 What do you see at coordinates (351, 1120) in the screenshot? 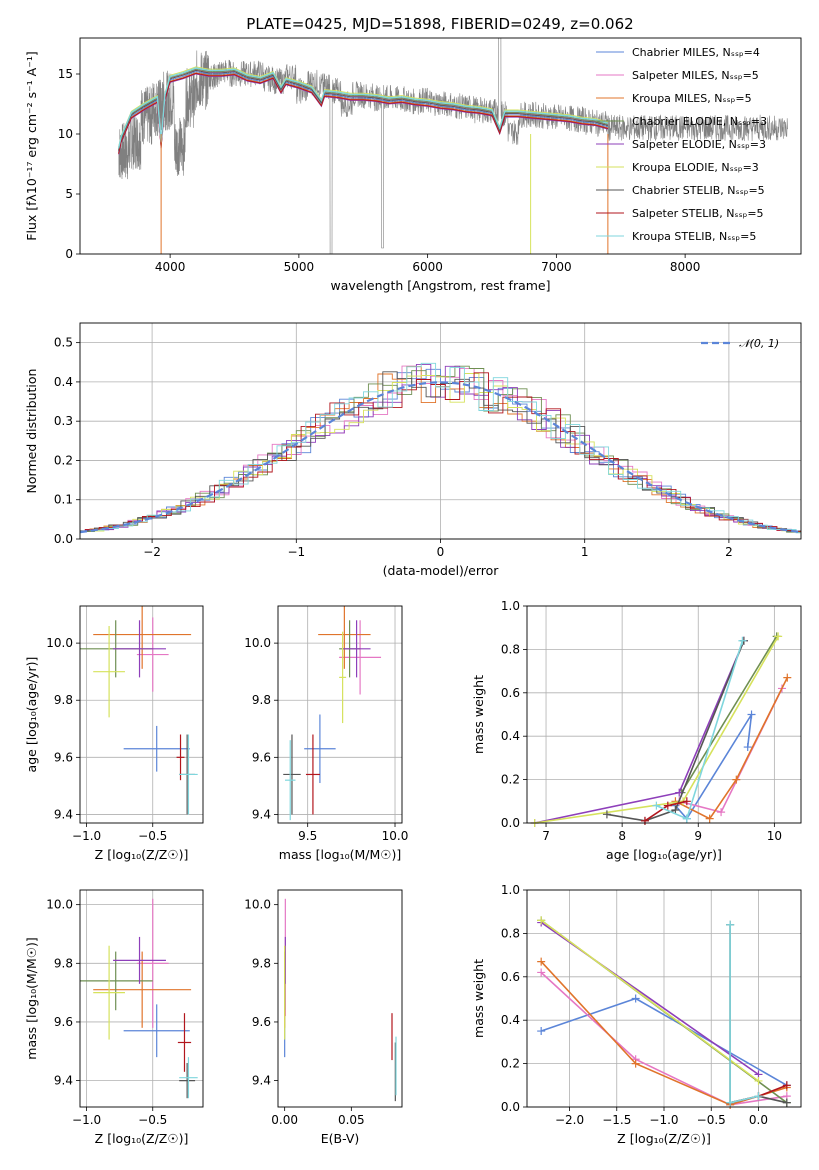
I see `x-tick-label: 0.05` at bounding box center [351, 1120].